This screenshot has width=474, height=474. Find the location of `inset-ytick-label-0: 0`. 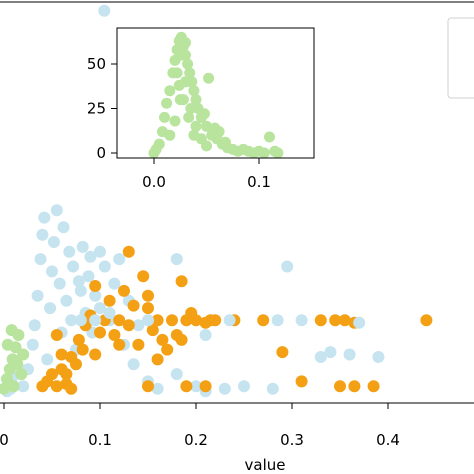

inset-ytick-label-0: 0 is located at coordinates (101, 153).